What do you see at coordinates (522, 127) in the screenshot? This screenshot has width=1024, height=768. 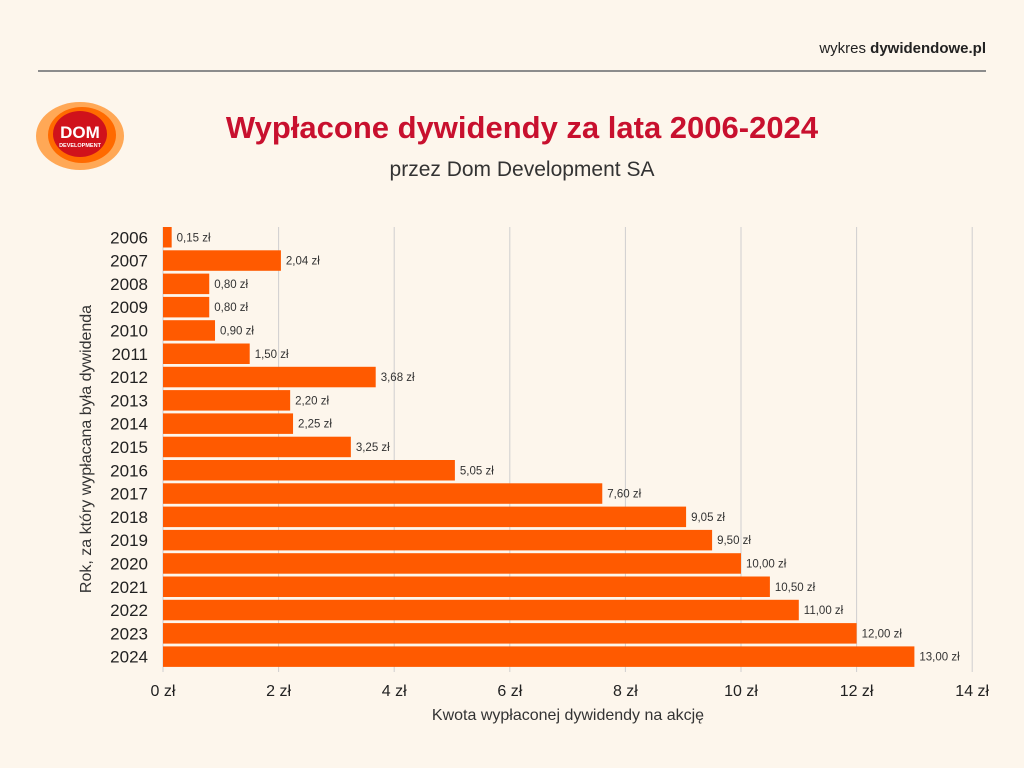 I see `chart-title: Wypłacone dywidendy za lata 2006-2024` at bounding box center [522, 127].